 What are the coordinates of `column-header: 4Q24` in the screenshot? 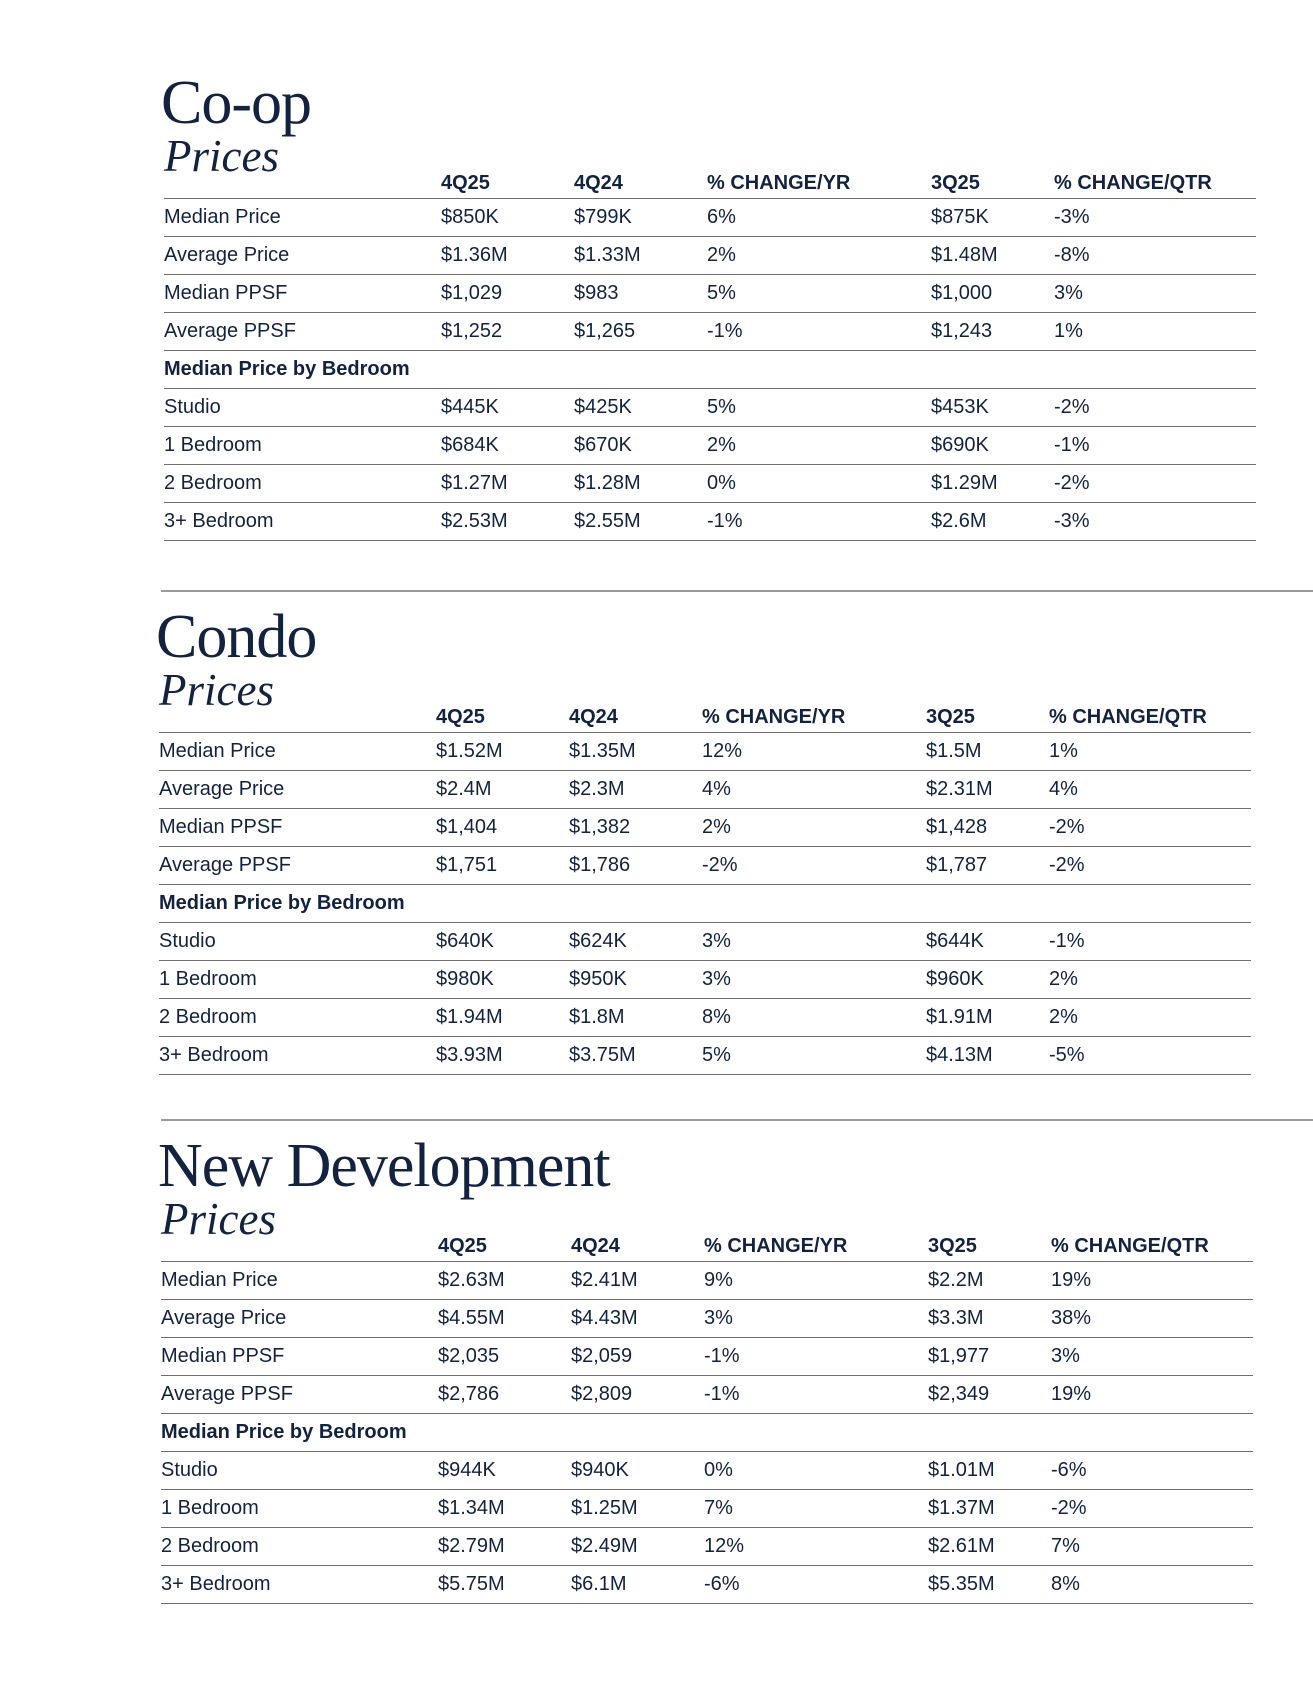 It's located at (598, 183).